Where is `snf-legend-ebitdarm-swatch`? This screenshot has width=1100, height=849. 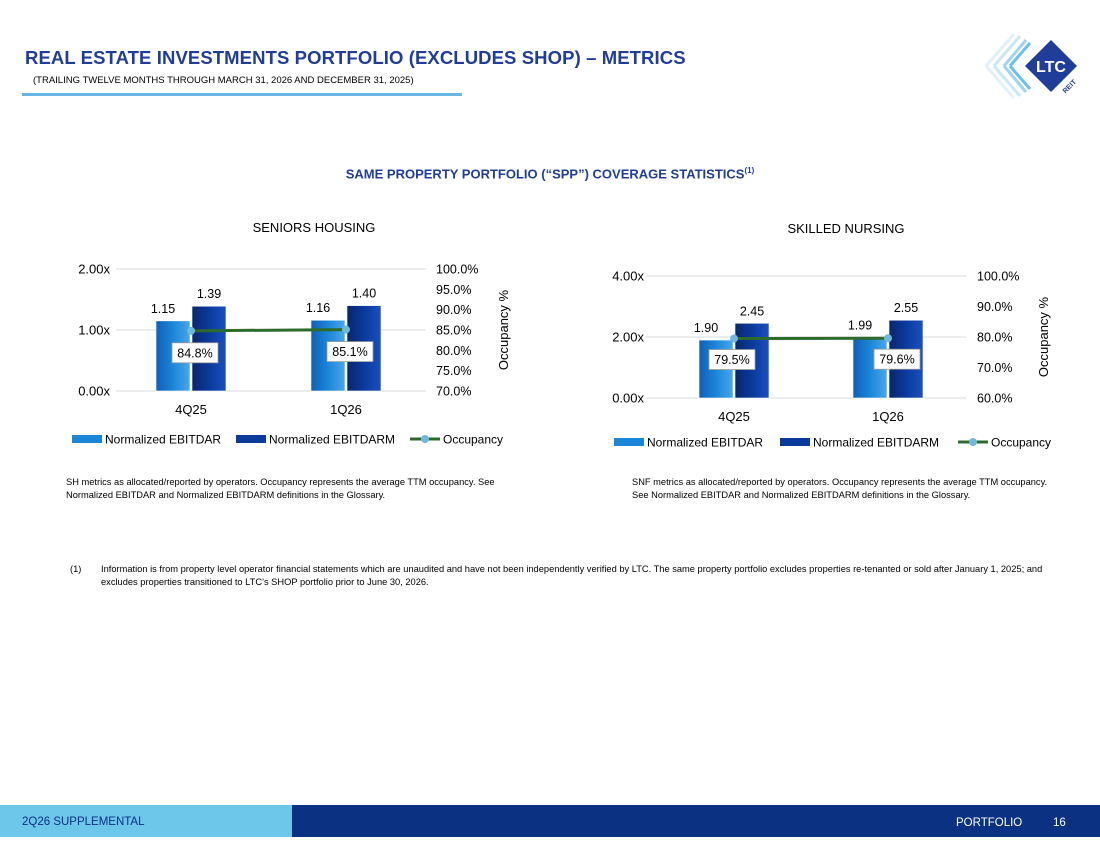
snf-legend-ebitdarm-swatch is located at coordinates (795, 442).